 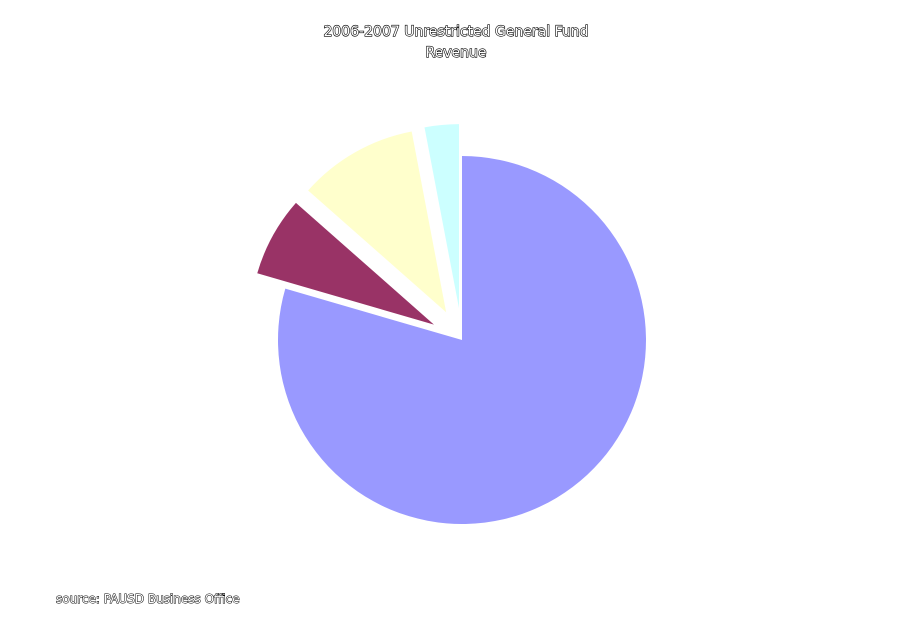 I want to click on chart-title: 2006-2007 Unrestricted General Fund, so click(x=455, y=32).